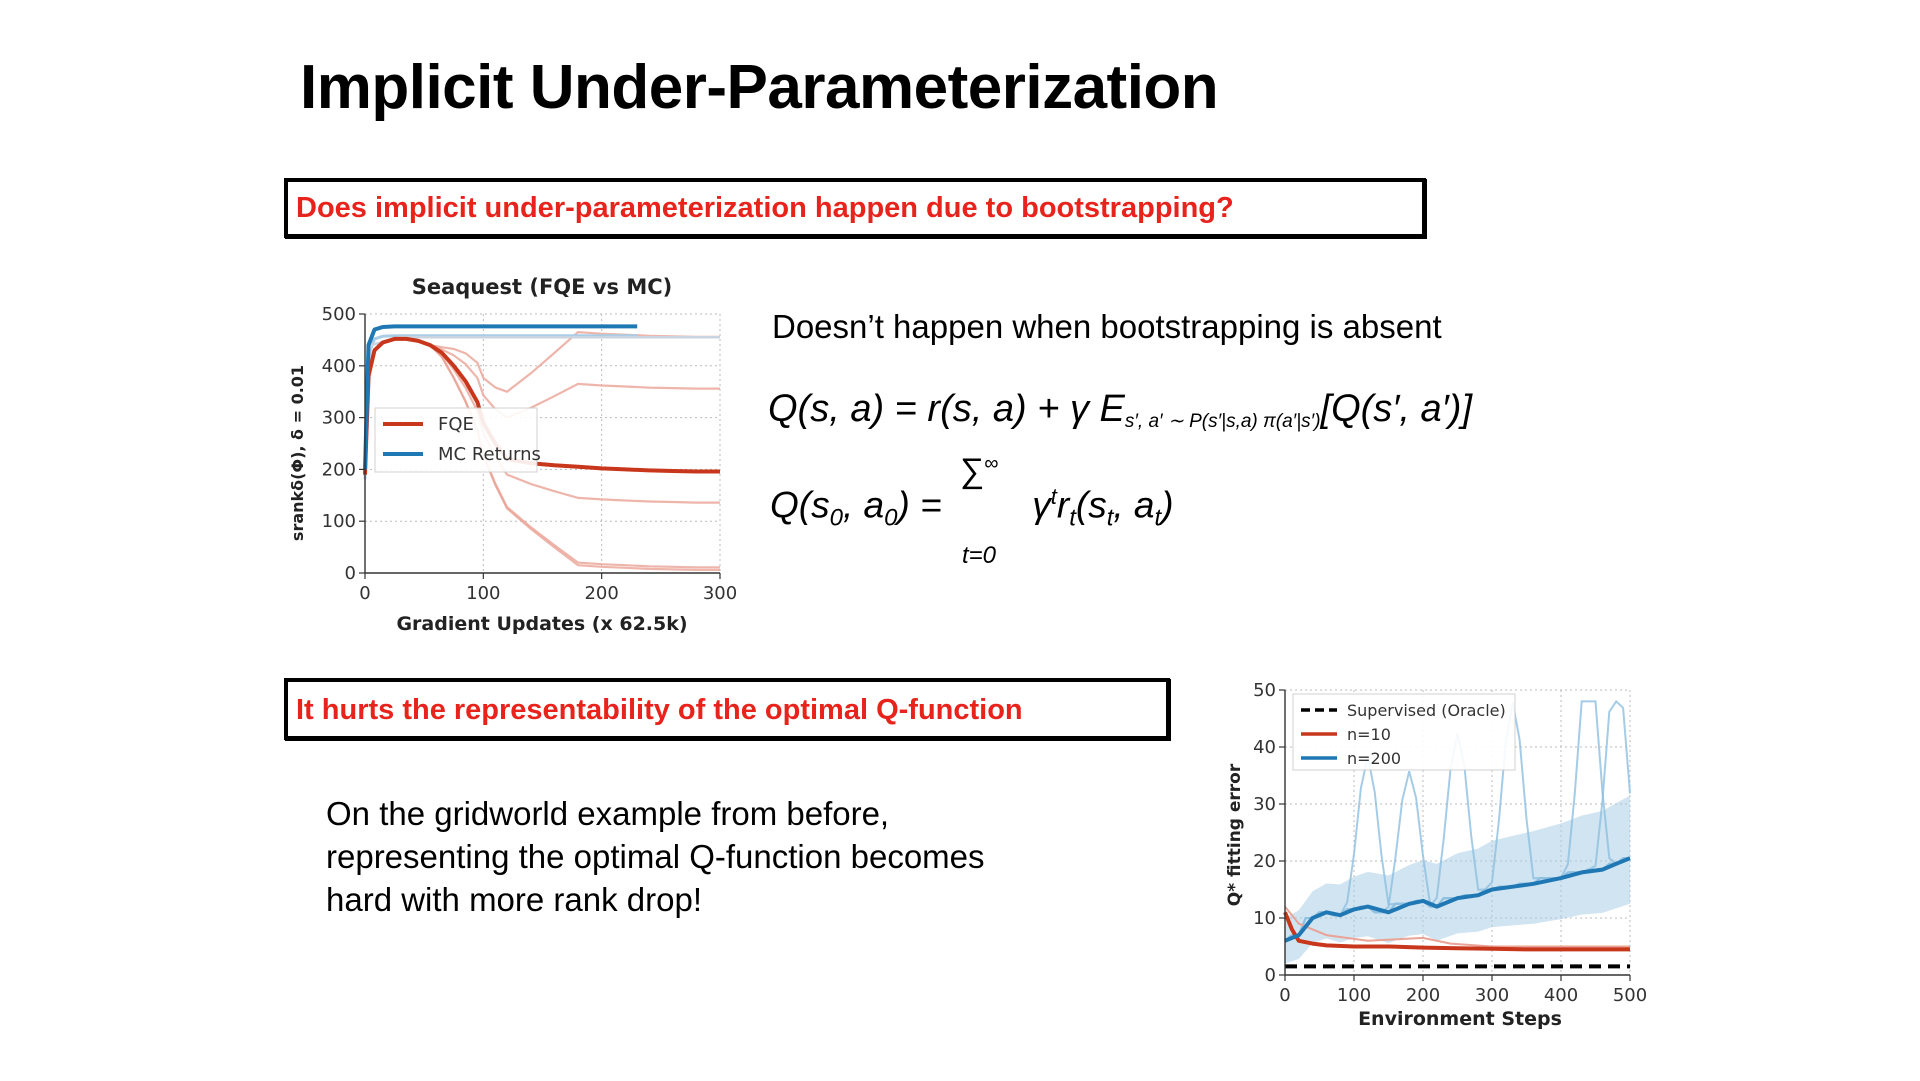 Image resolution: width=1920 pixels, height=1081 pixels. What do you see at coordinates (489, 454) in the screenshot?
I see `chart1-legend-mc: MC Returns` at bounding box center [489, 454].